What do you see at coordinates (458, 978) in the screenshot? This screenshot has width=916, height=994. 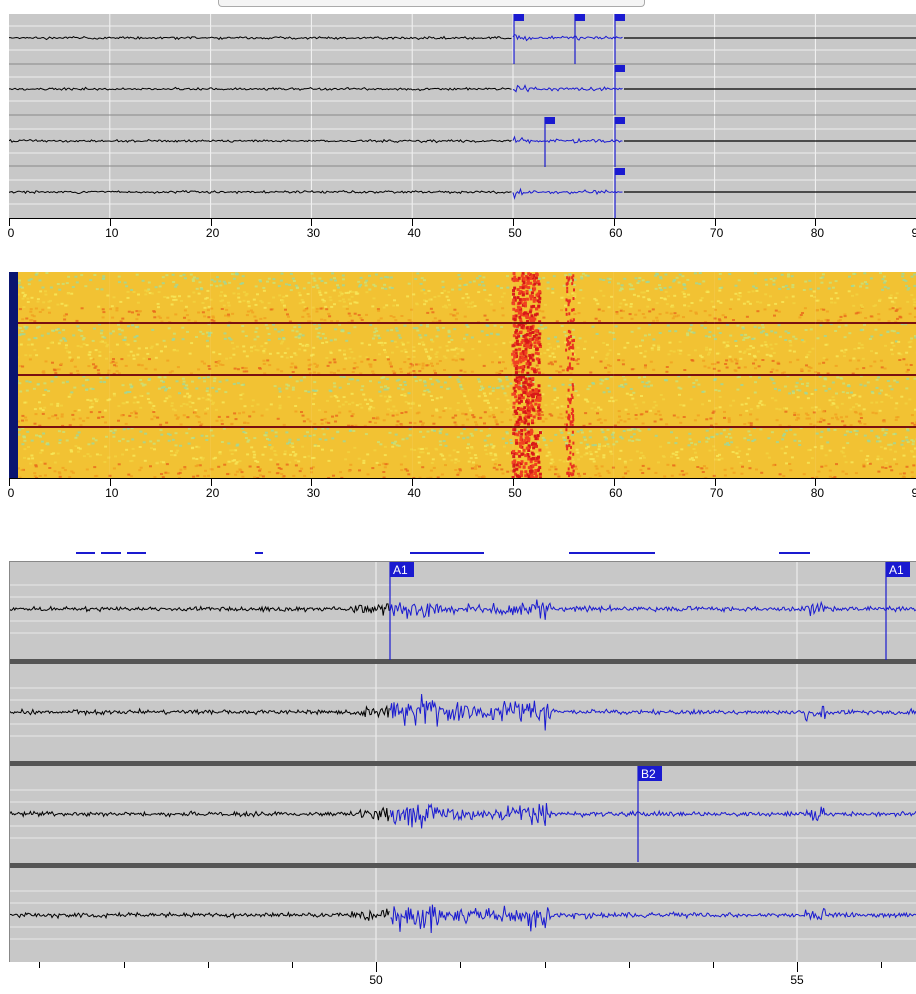 I see `zoom-time-axis: 50 55` at bounding box center [458, 978].